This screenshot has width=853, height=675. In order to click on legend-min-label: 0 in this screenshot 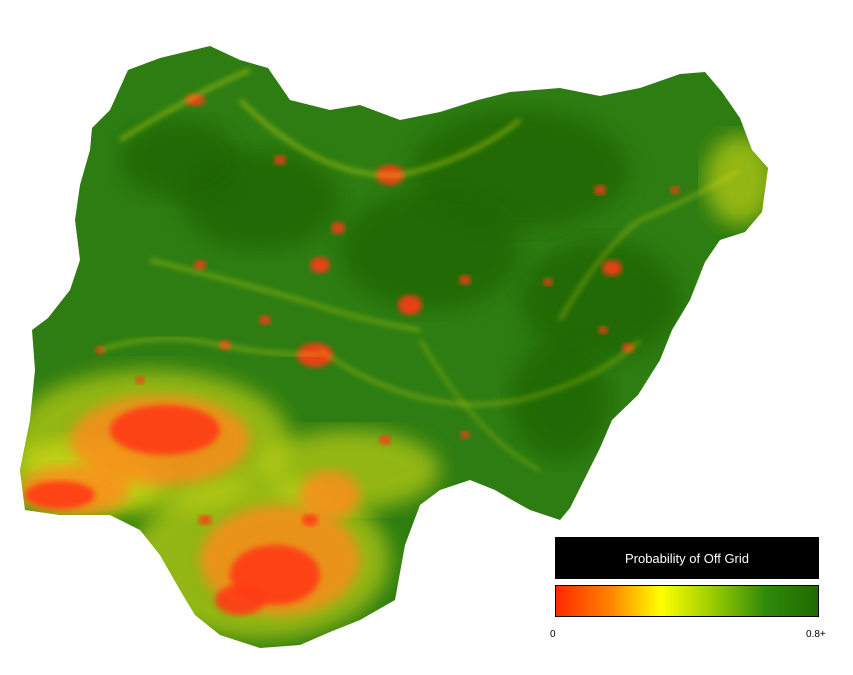, I will do `click(553, 634)`.